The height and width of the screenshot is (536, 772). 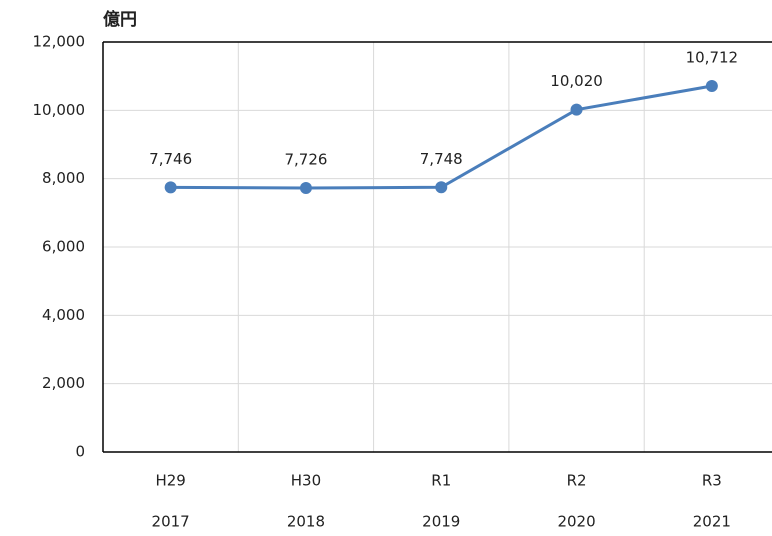 I want to click on x-tick-label: H29, so click(x=170, y=481).